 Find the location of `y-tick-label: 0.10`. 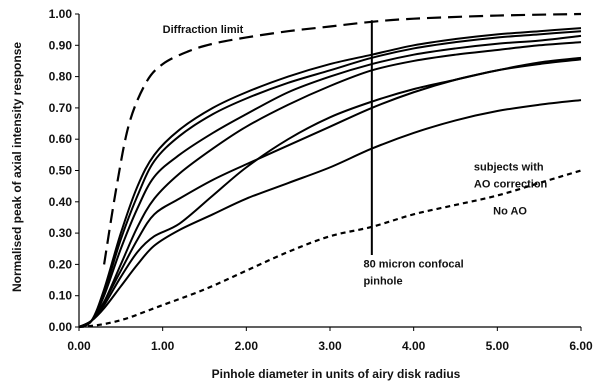

y-tick-label: 0.10 is located at coordinates (61, 296).